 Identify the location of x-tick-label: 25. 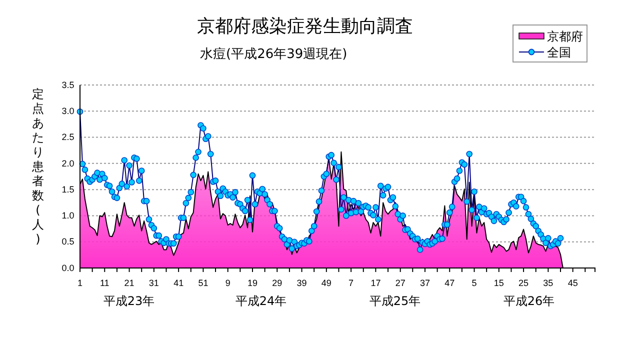
(523, 283).